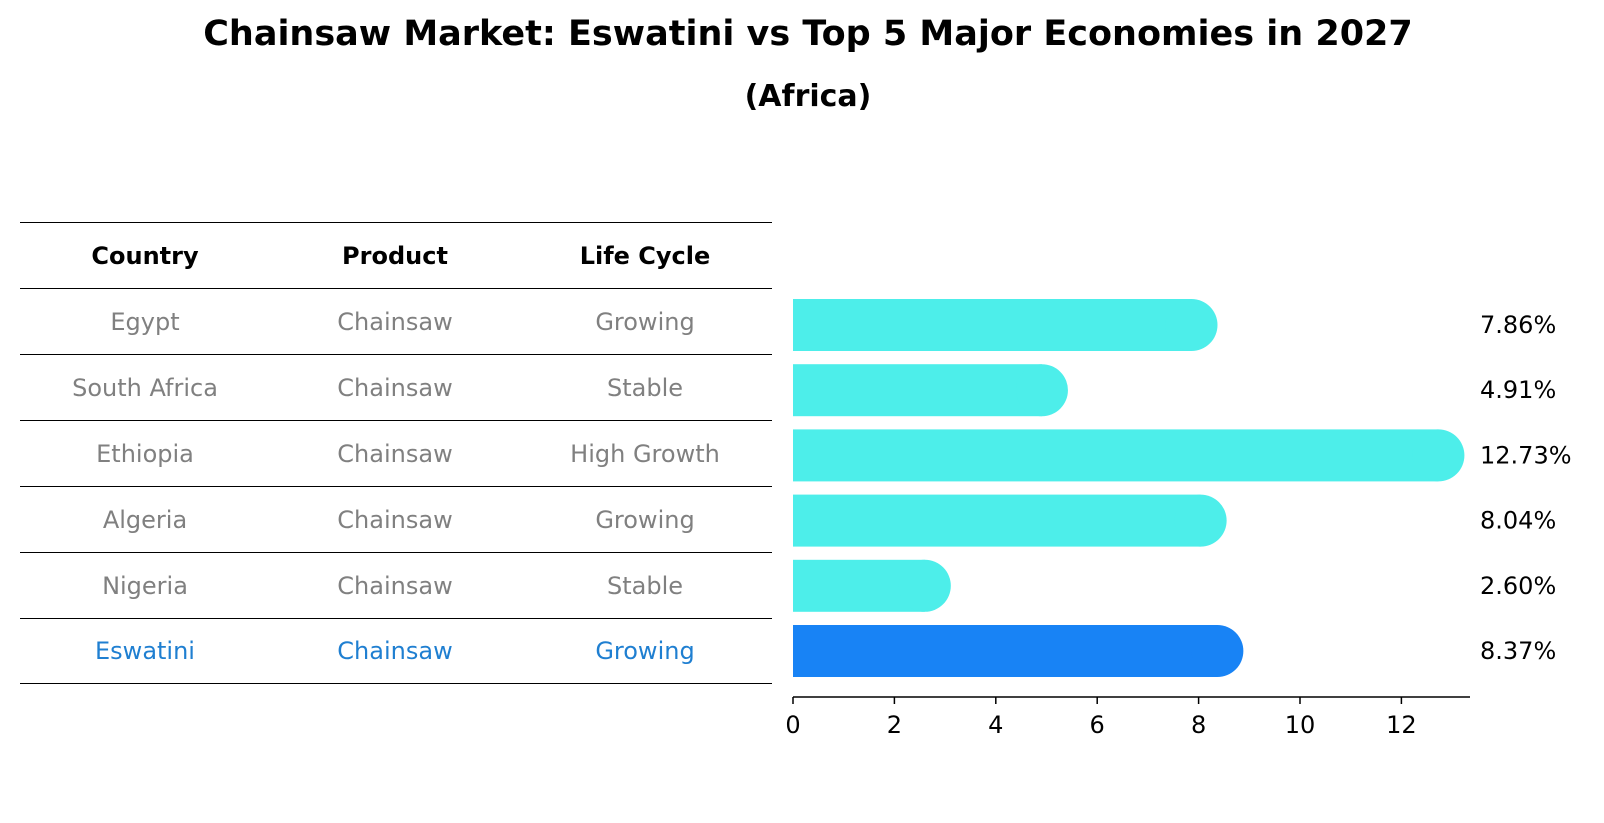 The image size is (1604, 823). I want to click on cell-life-cycle: High Growth, so click(645, 453).